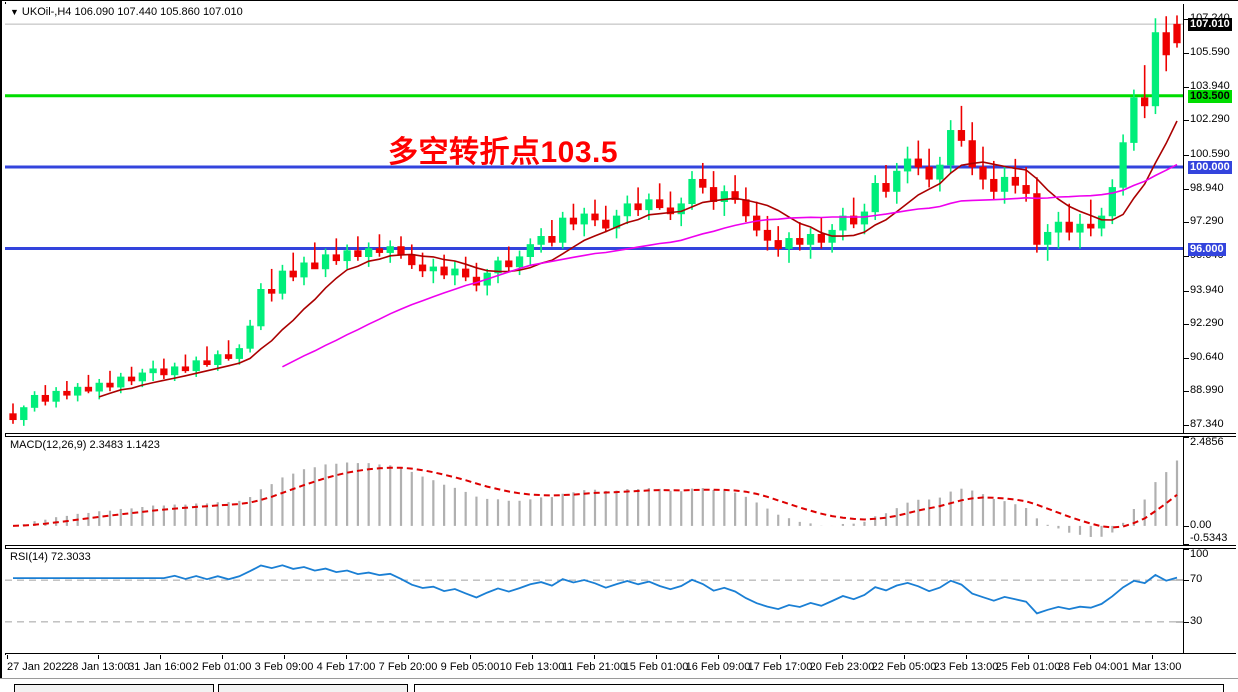  What do you see at coordinates (1152, 667) in the screenshot?
I see `time-axis-label: 1 Mar 13:00` at bounding box center [1152, 667].